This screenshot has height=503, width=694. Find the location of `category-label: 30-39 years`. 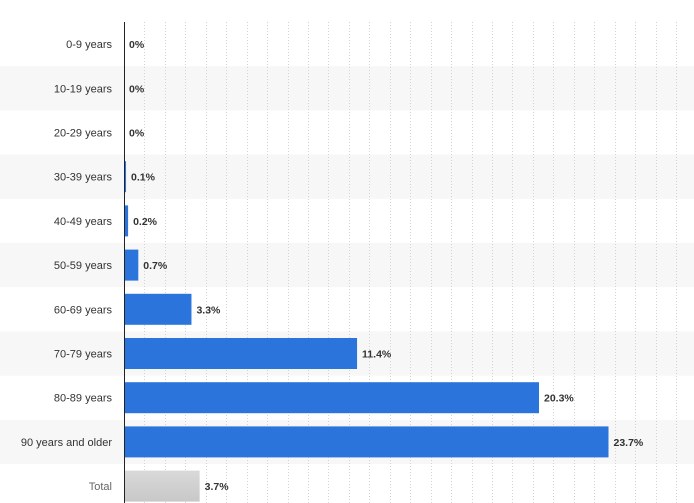

category-label: 30-39 years is located at coordinates (83, 178).